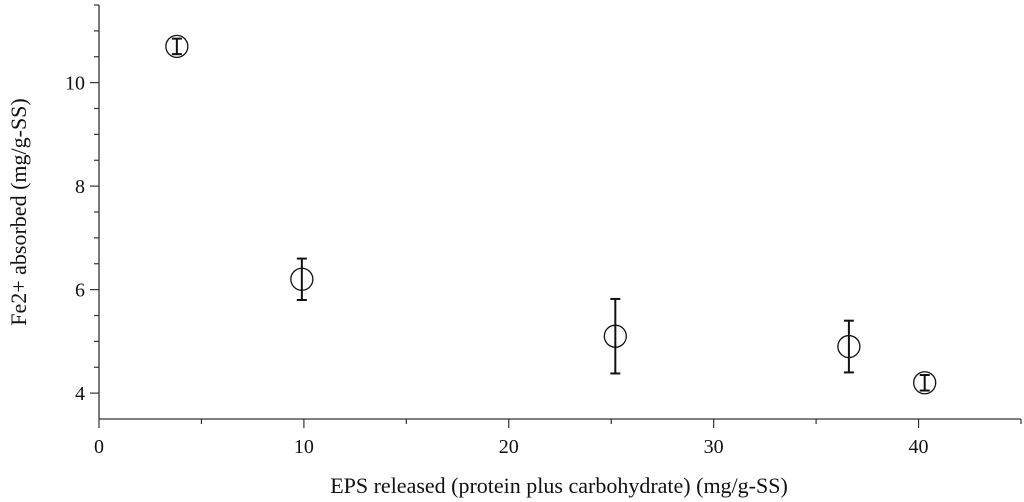 This screenshot has height=502, width=1024. Describe the element at coordinates (99, 447) in the screenshot. I see `x-tick-label: 0` at that location.